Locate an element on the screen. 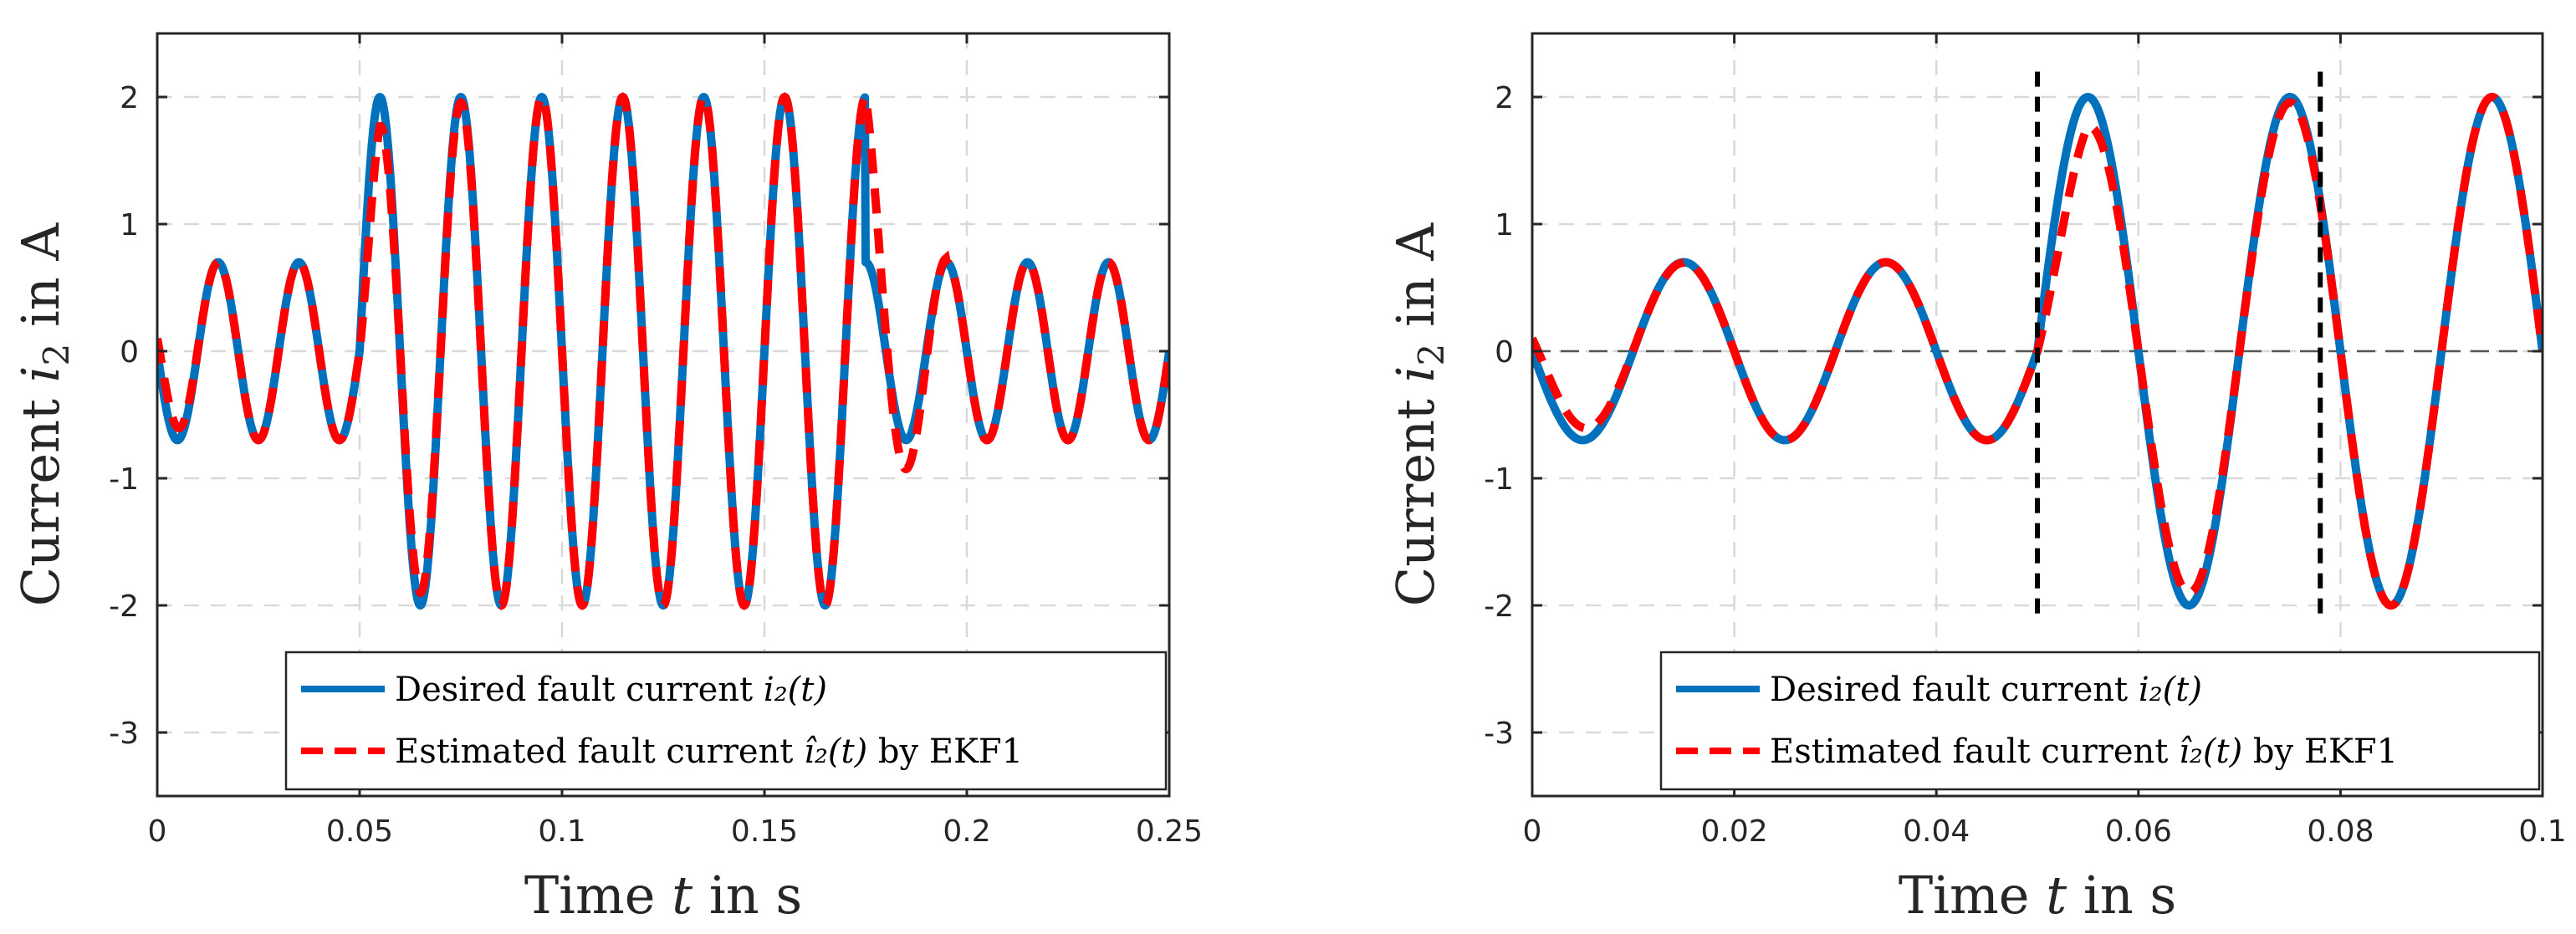 The width and height of the screenshot is (2576, 934). x-tick-label: 0.08 is located at coordinates (2340, 831).